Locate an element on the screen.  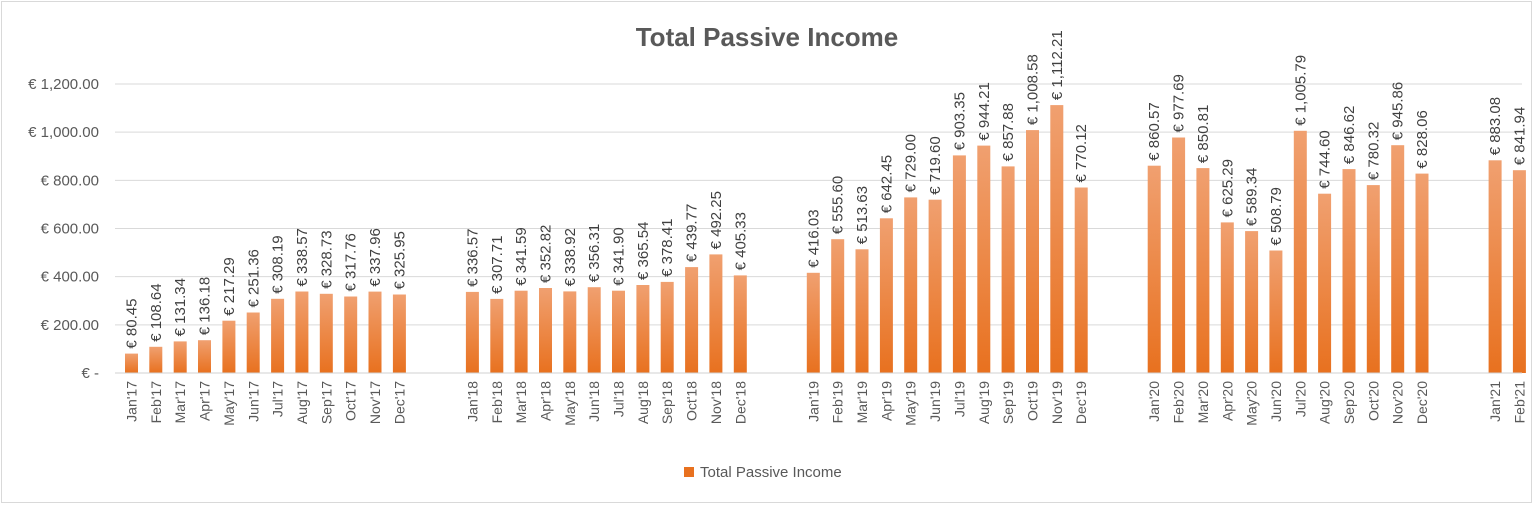
x-tick-label: Feb'19 is located at coordinates (838, 402).